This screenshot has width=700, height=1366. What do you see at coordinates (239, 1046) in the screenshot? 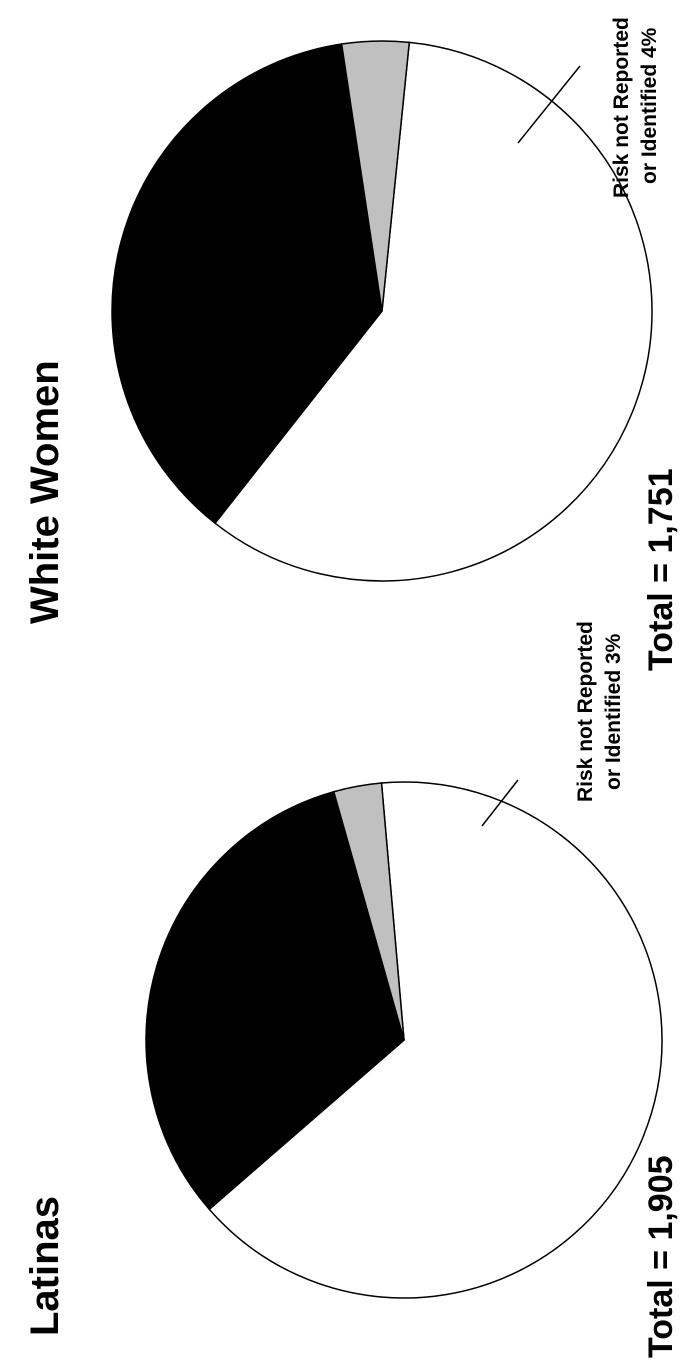
I see `slice-label-line: Contact 65%` at bounding box center [239, 1046].